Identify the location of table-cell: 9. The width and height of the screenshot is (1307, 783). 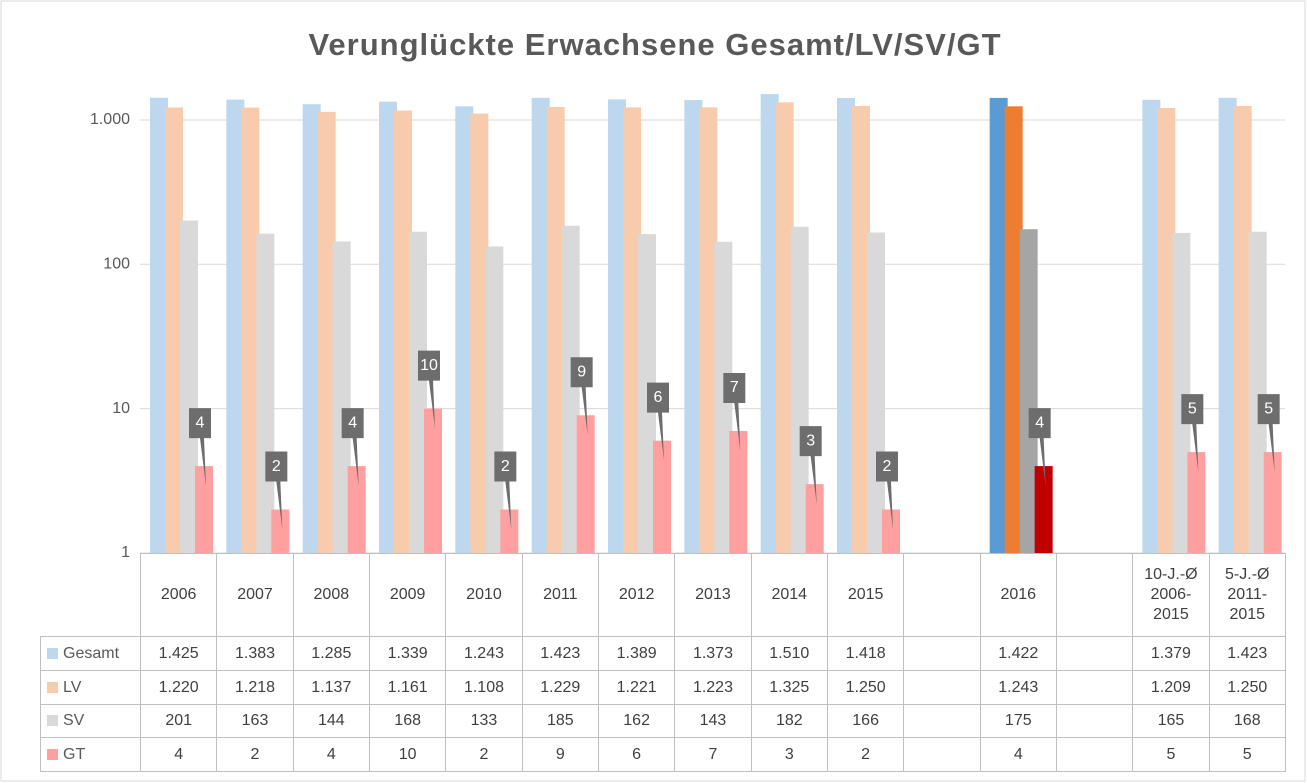
(560, 754).